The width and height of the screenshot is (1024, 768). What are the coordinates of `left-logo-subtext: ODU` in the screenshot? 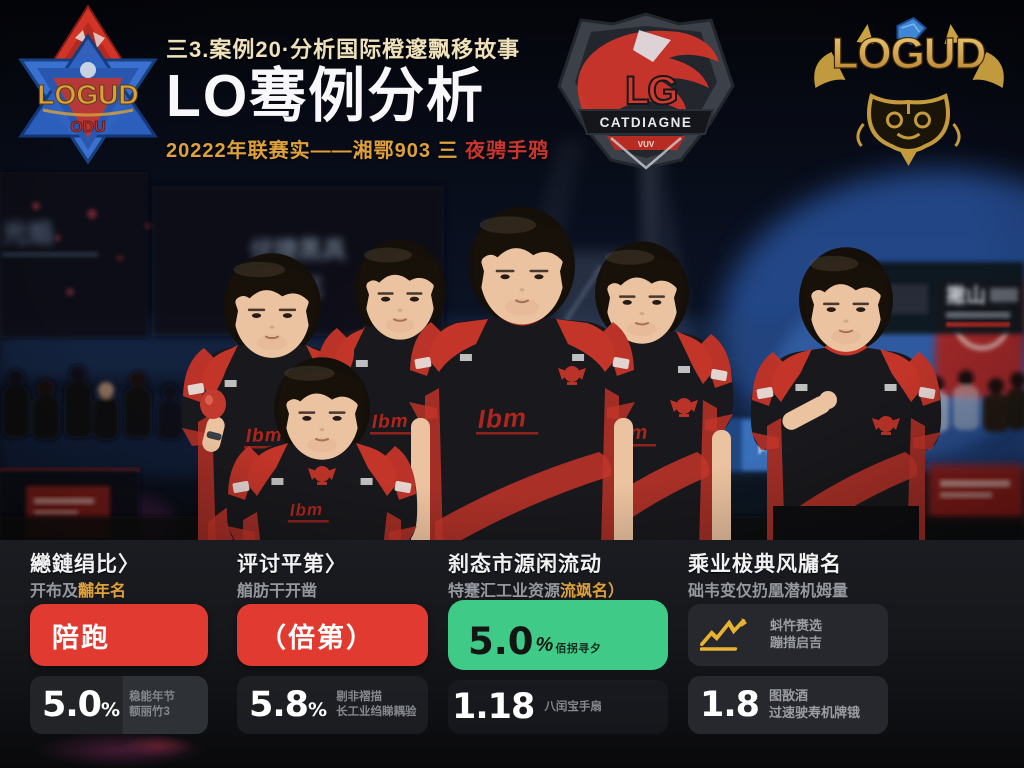 It's located at (88, 127).